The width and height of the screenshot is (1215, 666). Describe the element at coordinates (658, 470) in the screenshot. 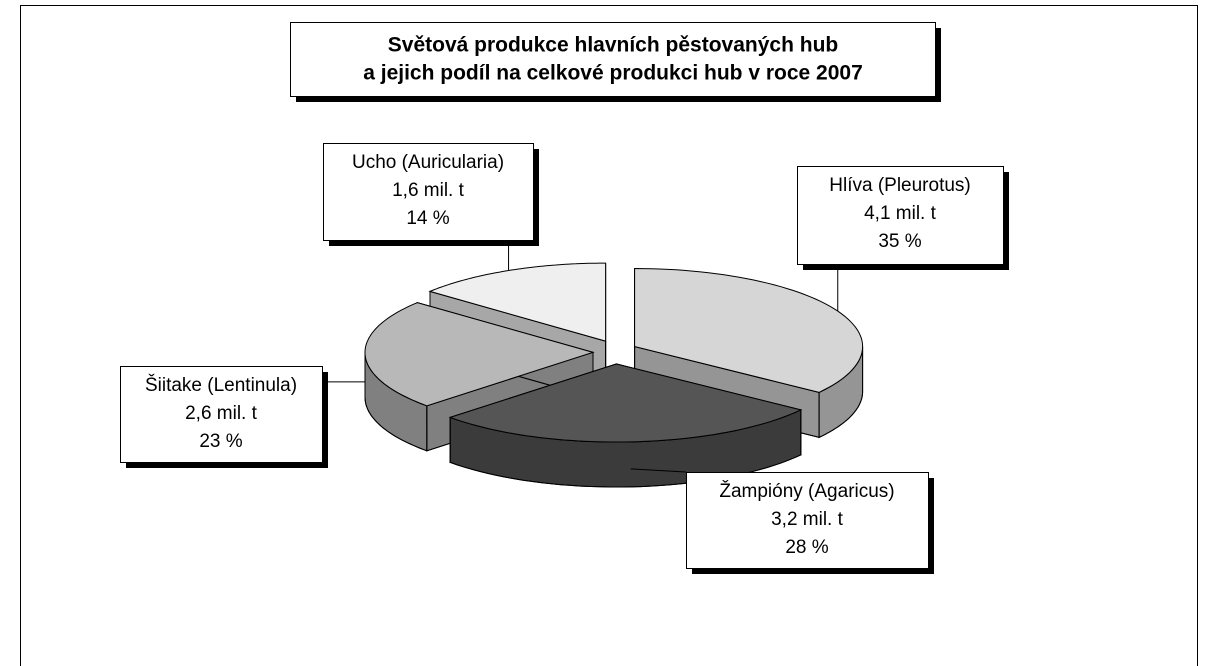

I see `leader-line` at that location.